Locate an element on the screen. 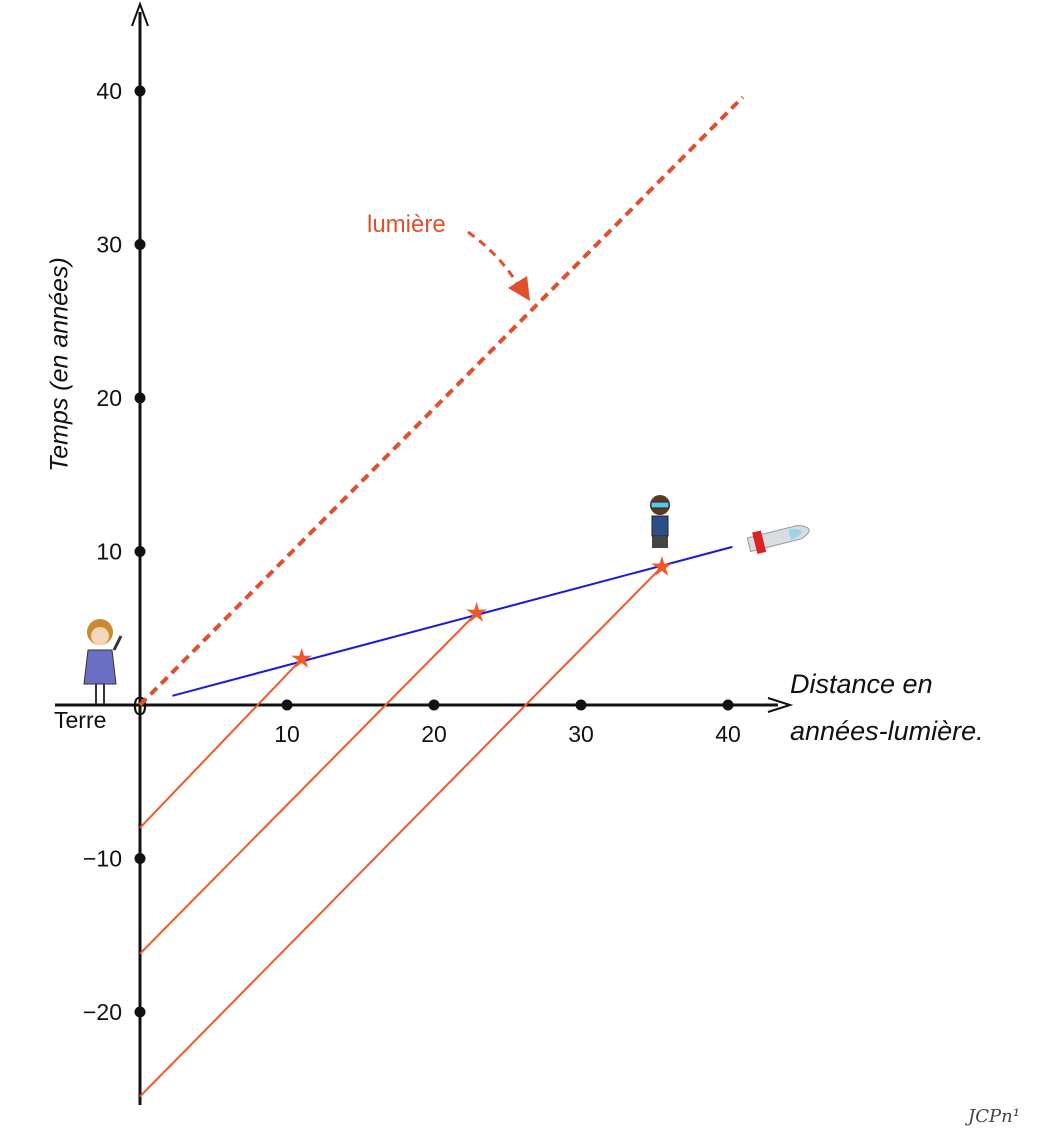 The height and width of the screenshot is (1142, 1060). y-tick-label: 20 is located at coordinates (109, 398).